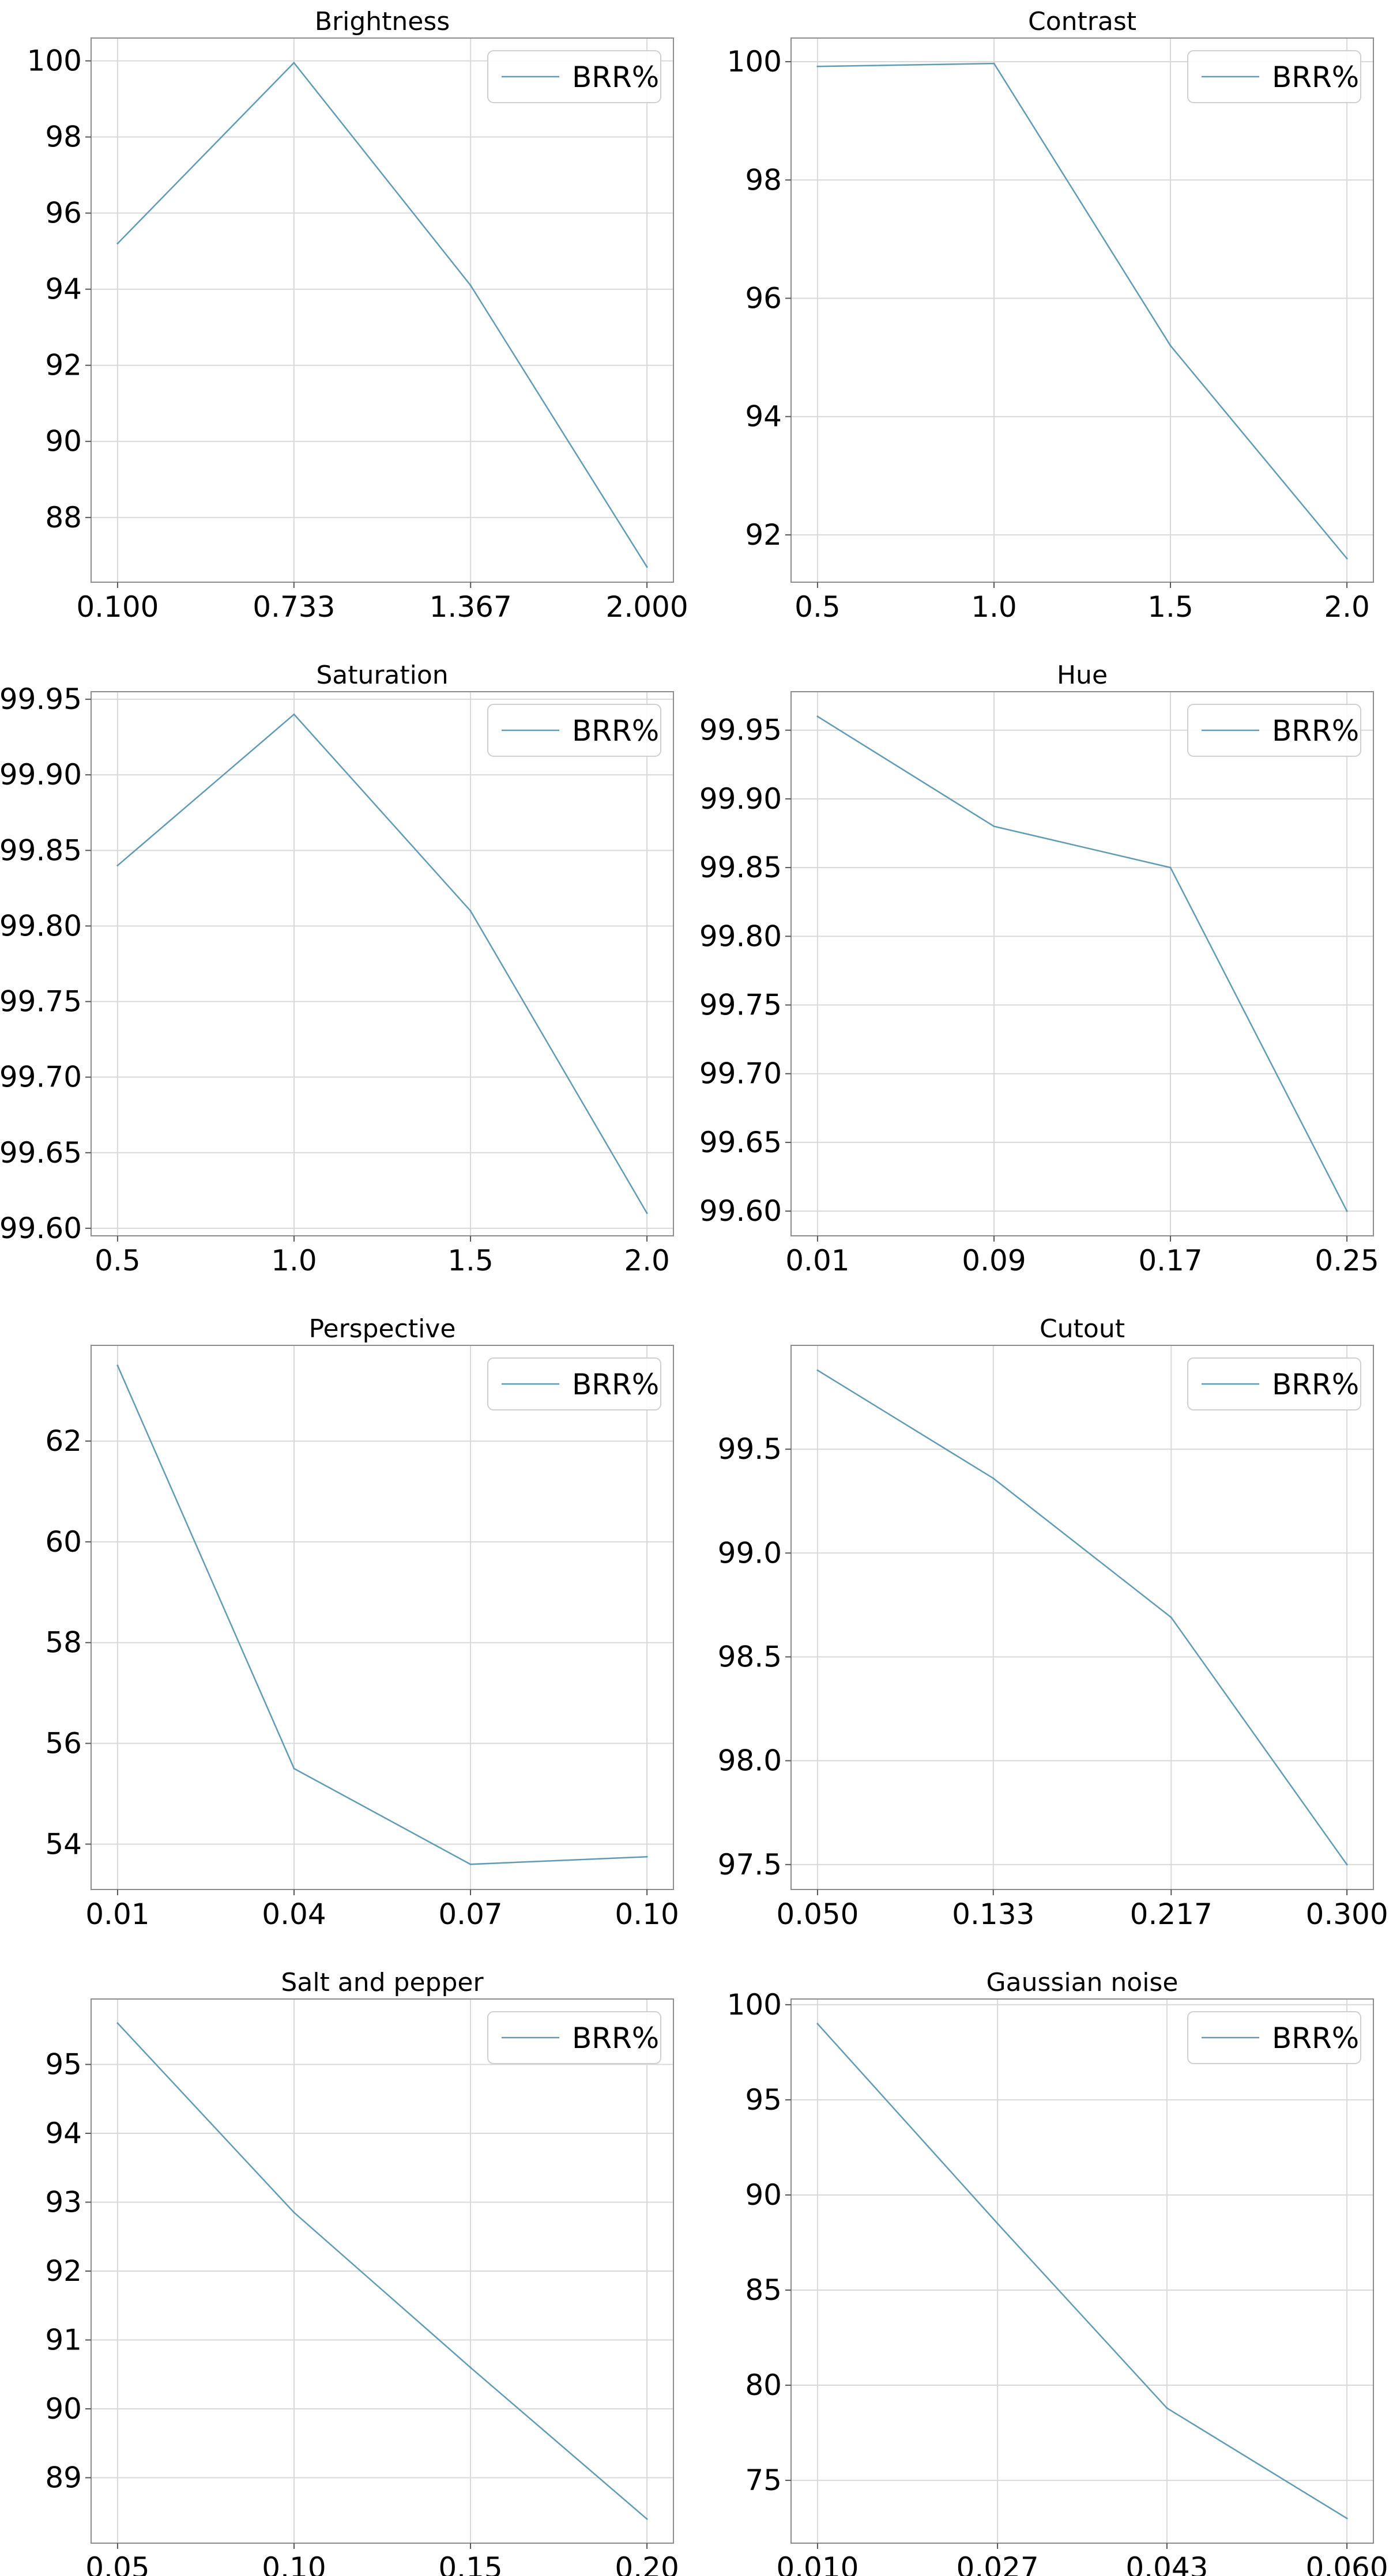 The image size is (1393, 2576). Describe the element at coordinates (382, 675) in the screenshot. I see `chart-title: Saturation` at that location.